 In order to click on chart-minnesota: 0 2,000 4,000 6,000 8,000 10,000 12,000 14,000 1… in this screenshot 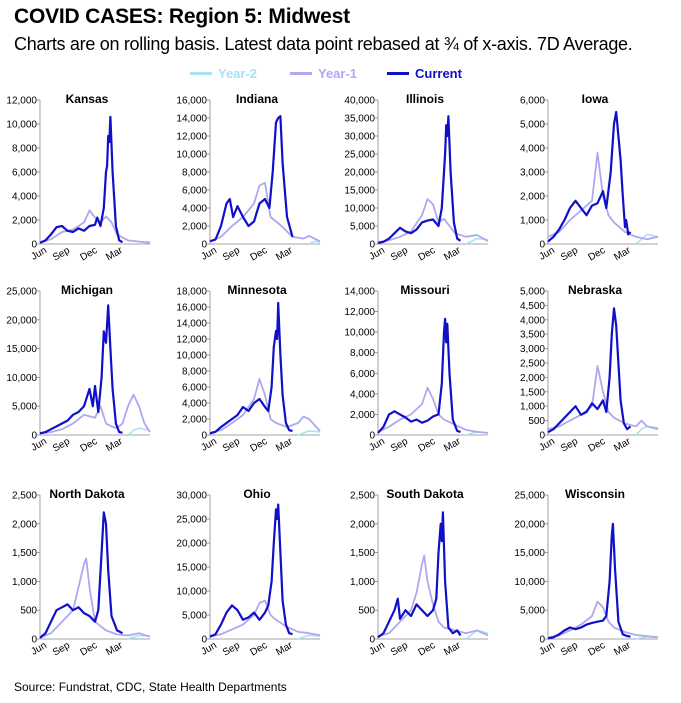, I will do `click(248, 368)`.